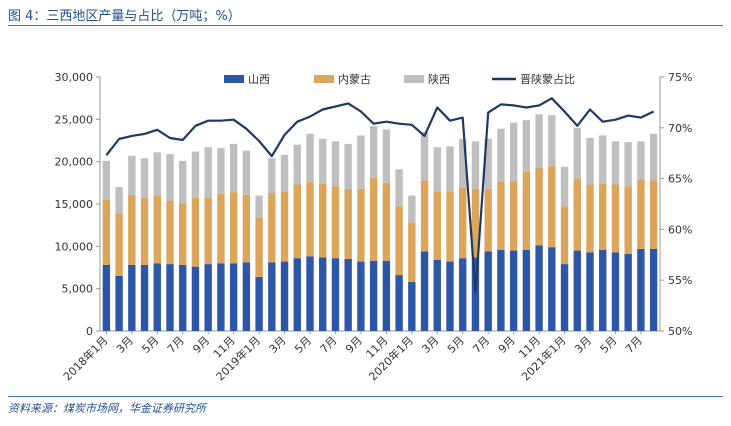 The width and height of the screenshot is (731, 426). Describe the element at coordinates (74, 162) in the screenshot. I see `y-tick-label: 20,000` at that location.